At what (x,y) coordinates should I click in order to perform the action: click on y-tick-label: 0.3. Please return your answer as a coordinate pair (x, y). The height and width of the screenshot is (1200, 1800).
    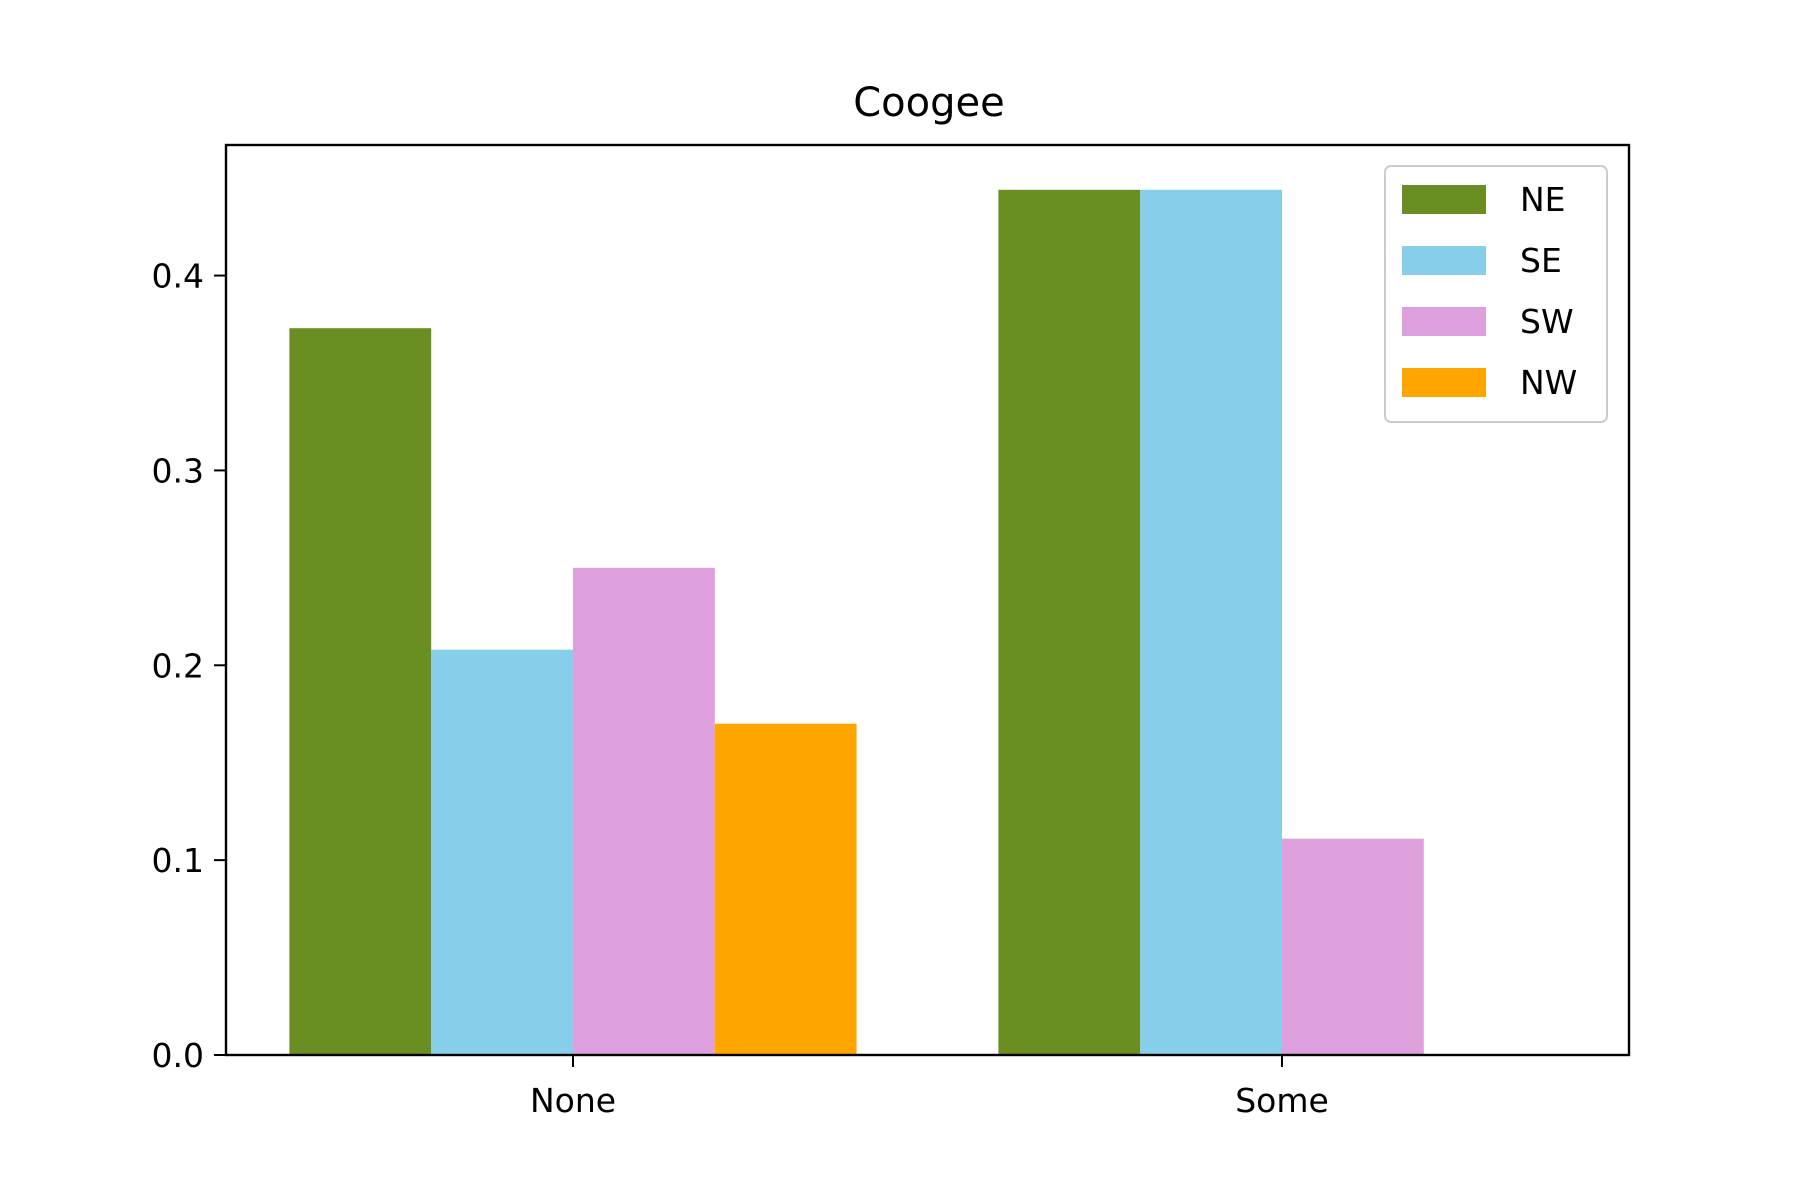
    Looking at the image, I should click on (178, 470).